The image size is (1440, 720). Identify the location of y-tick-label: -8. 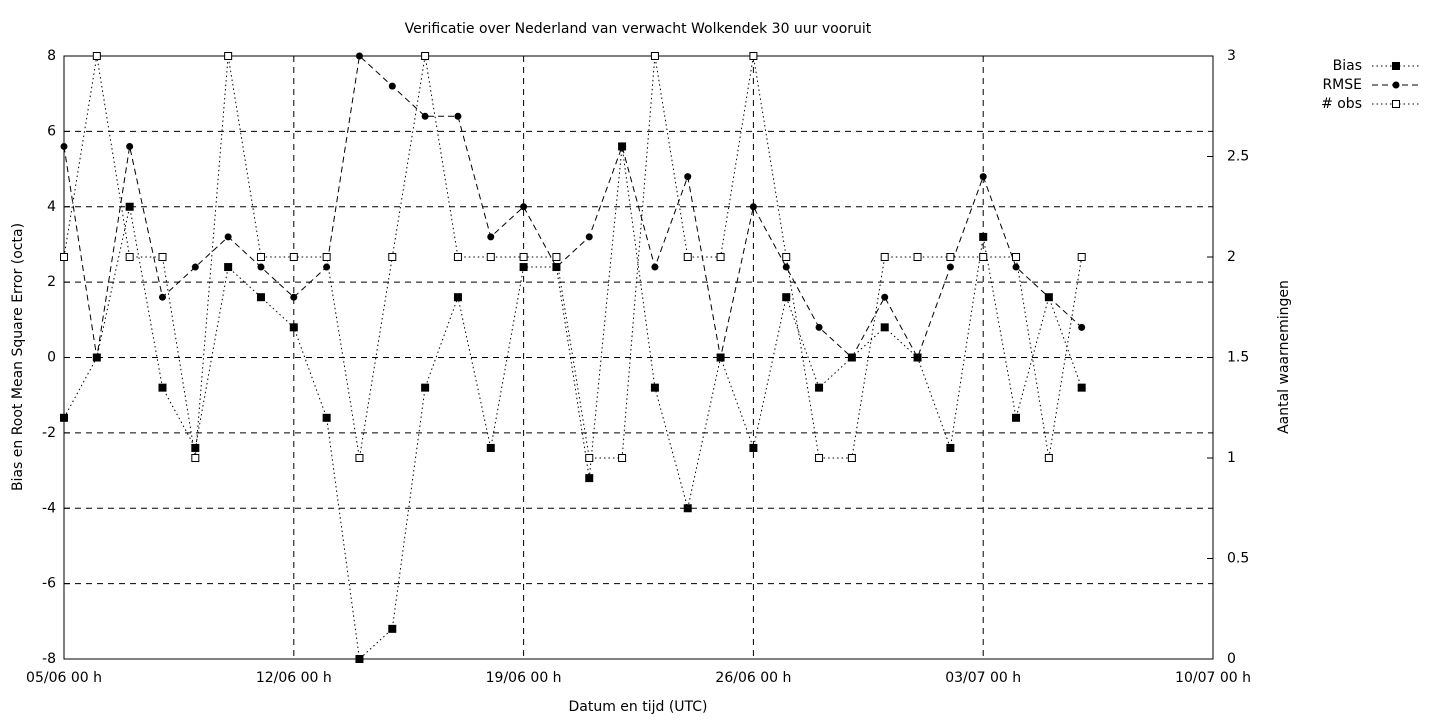
(49, 659).